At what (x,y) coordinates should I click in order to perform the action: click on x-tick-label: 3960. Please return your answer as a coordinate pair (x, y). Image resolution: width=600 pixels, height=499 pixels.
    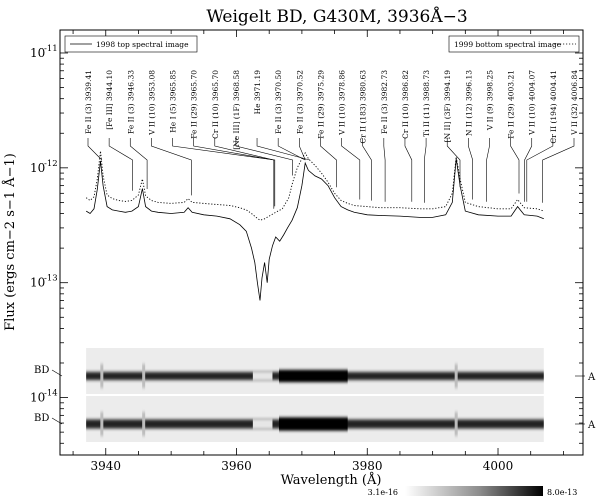
    Looking at the image, I should click on (236, 466).